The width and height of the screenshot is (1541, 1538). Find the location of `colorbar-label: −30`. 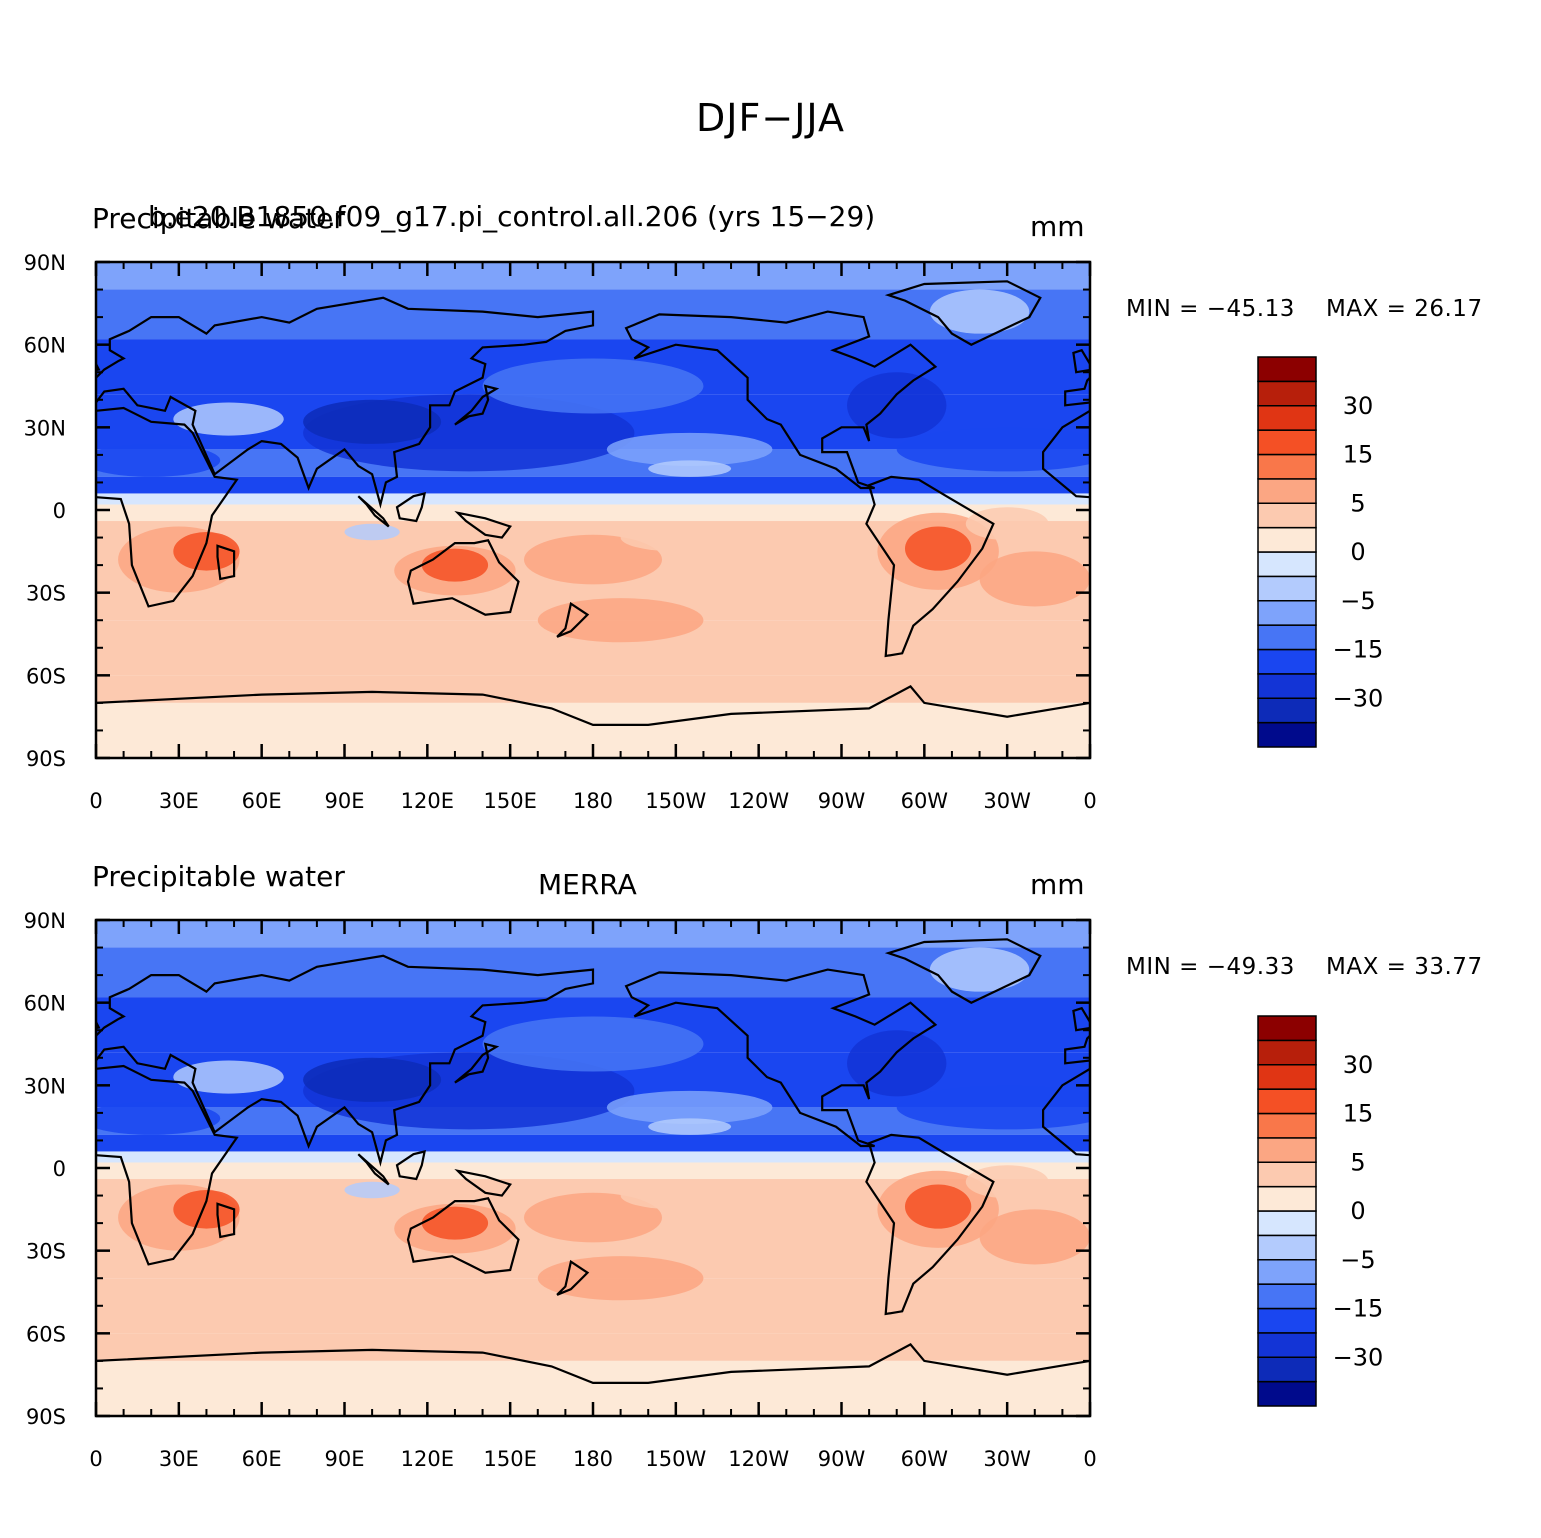

colorbar-label: −30 is located at coordinates (1358, 698).